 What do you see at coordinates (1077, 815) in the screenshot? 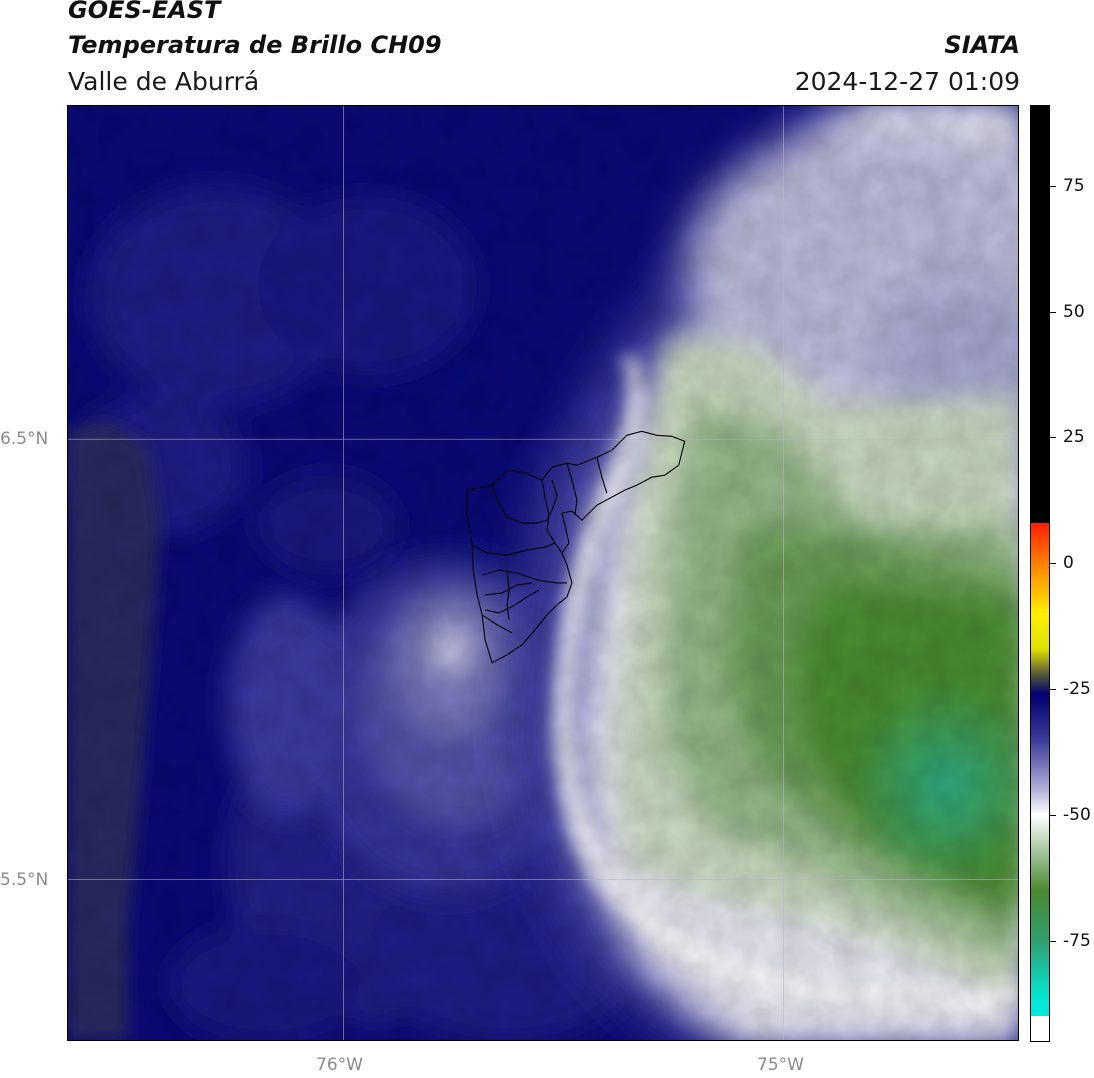
I see `colorbar-tick-label: -50` at bounding box center [1077, 815].